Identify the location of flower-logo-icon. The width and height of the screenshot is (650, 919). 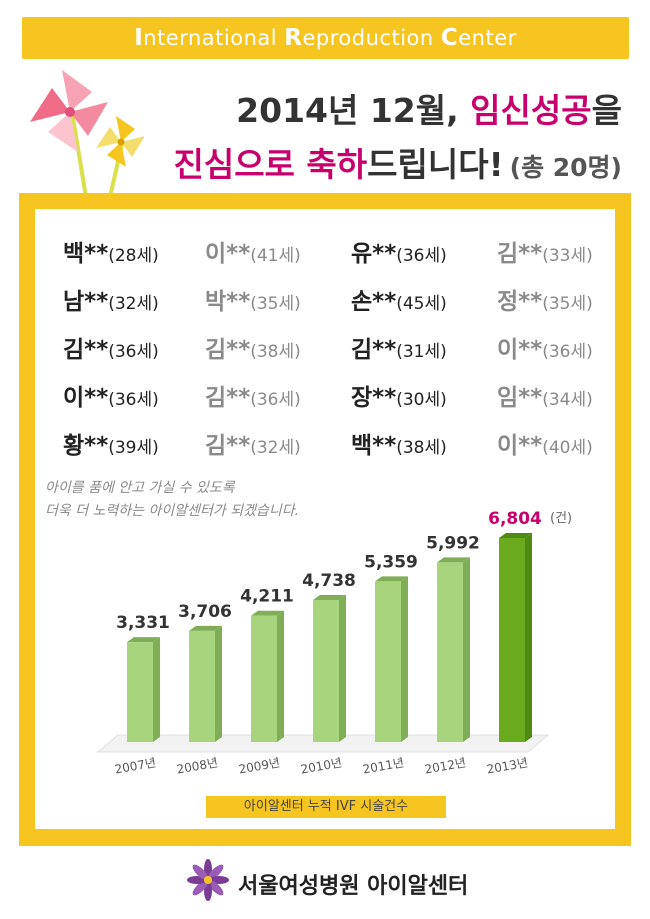
(208, 880).